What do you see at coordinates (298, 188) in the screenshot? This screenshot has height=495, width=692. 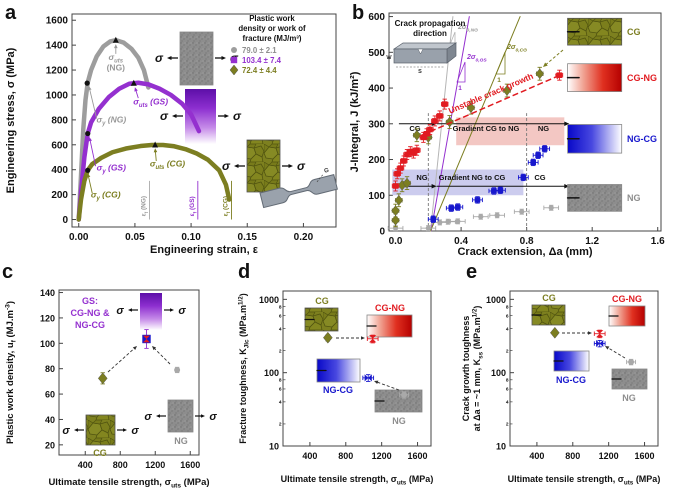 I see `specimen-dogbone: G` at bounding box center [298, 188].